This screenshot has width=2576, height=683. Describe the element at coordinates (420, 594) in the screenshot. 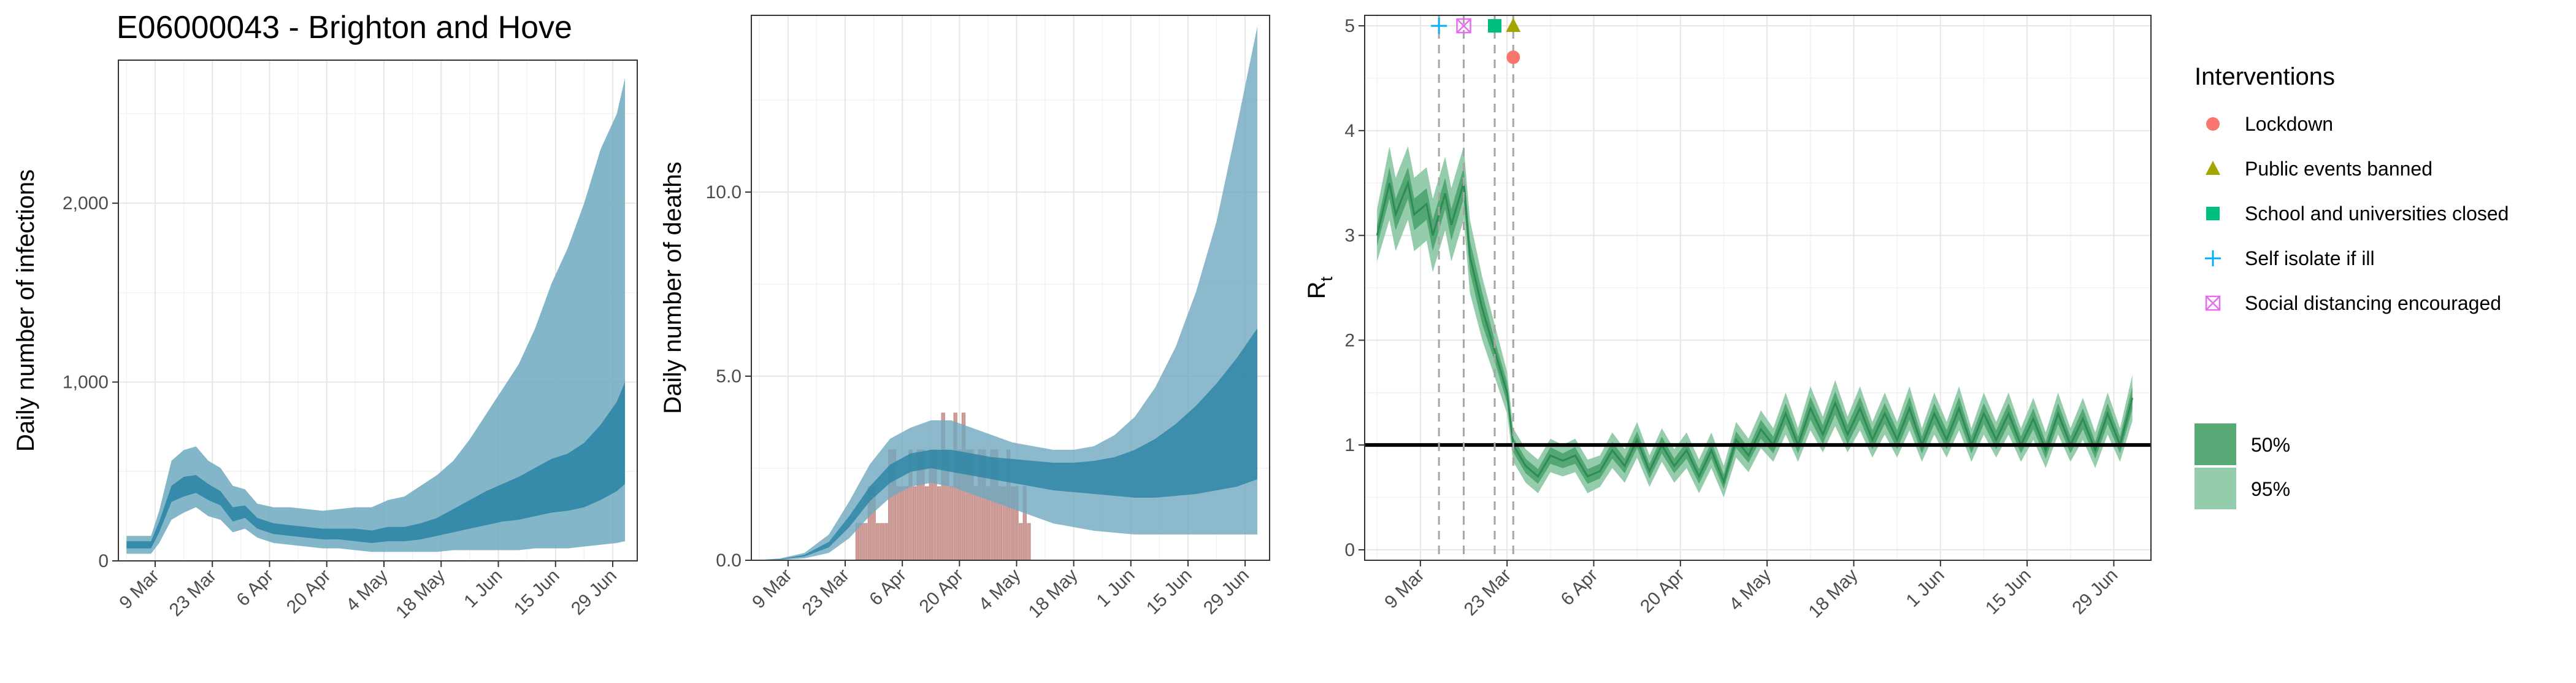

I see `infections-x-tick-label: 18 May` at that location.